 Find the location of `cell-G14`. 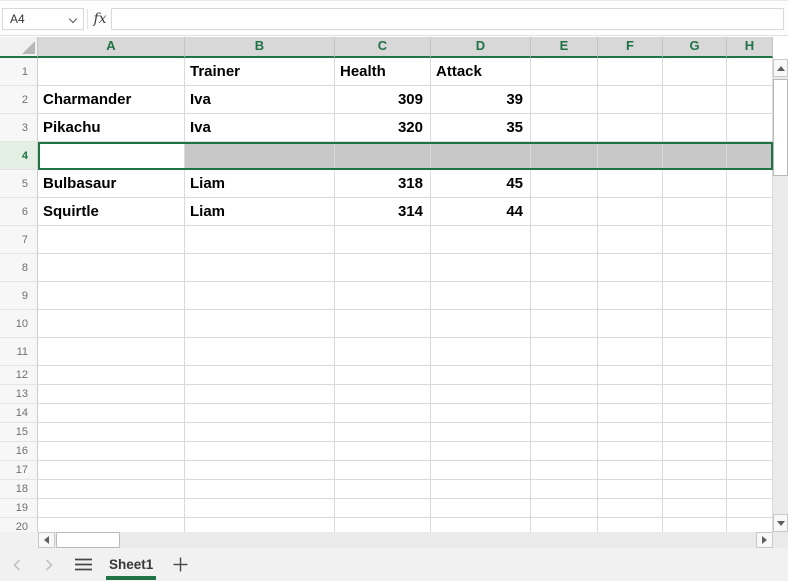

cell-G14 is located at coordinates (695, 413).